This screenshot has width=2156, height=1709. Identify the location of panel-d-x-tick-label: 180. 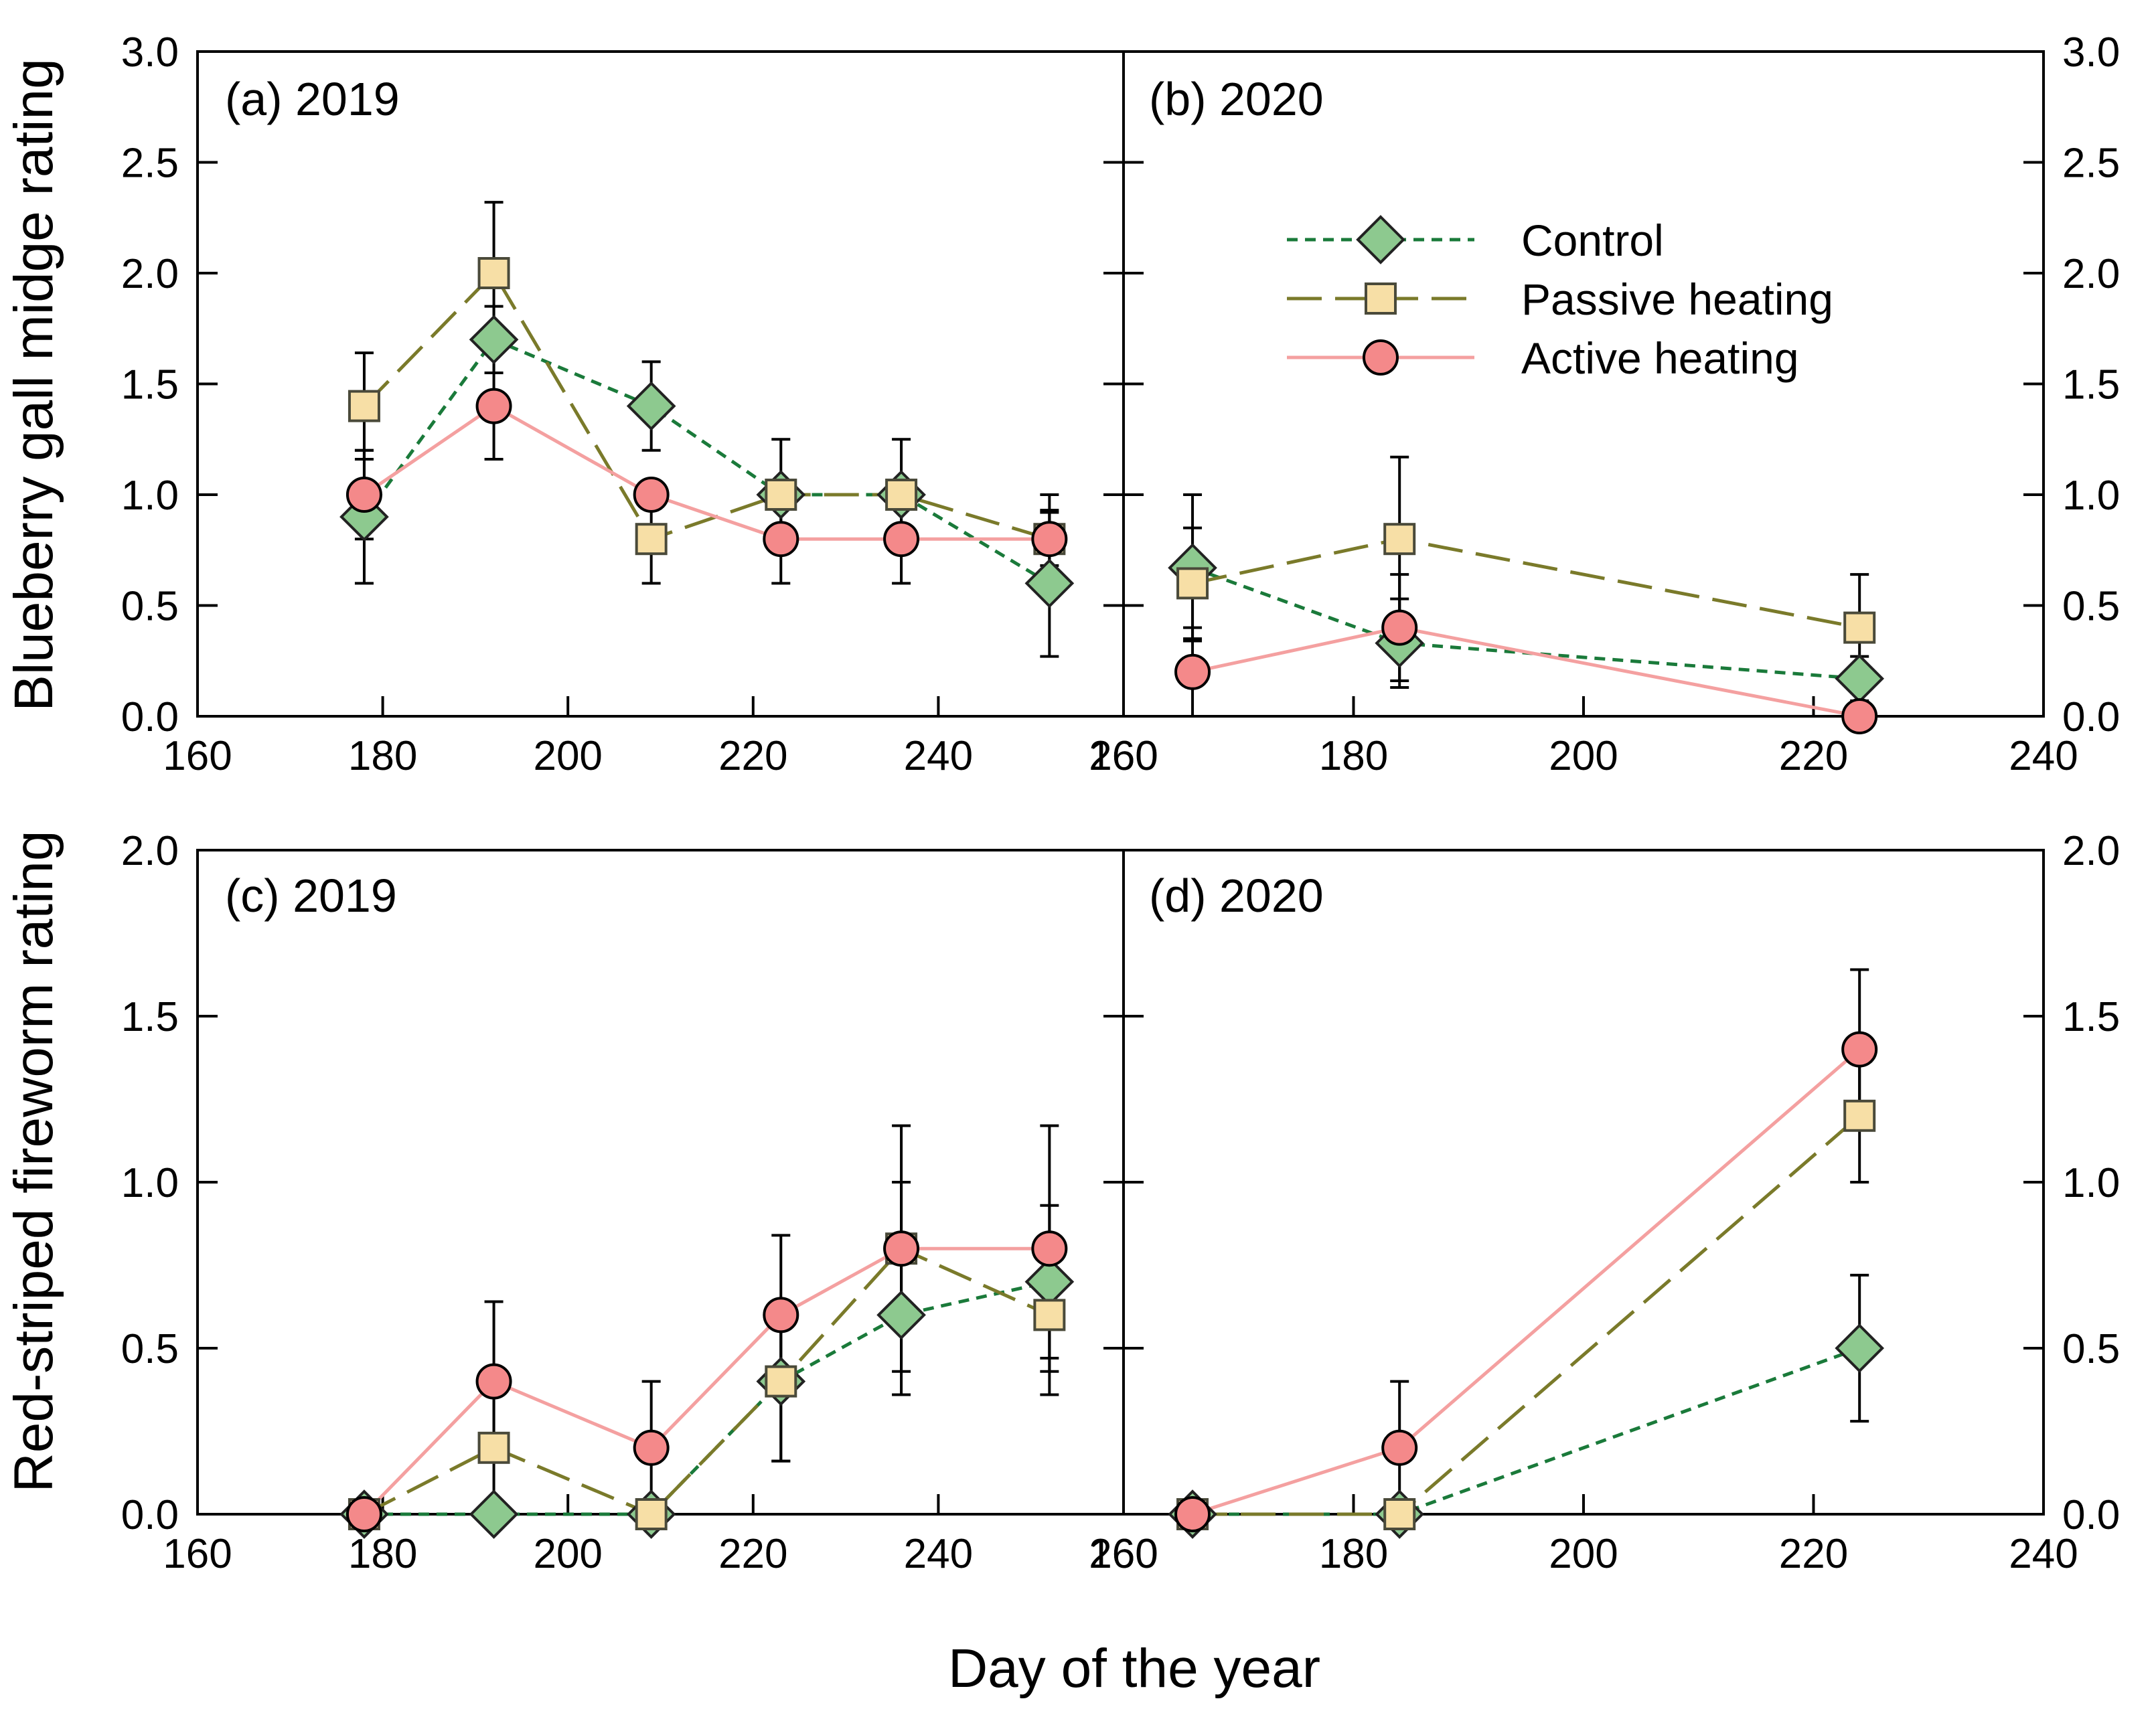
(1353, 1554).